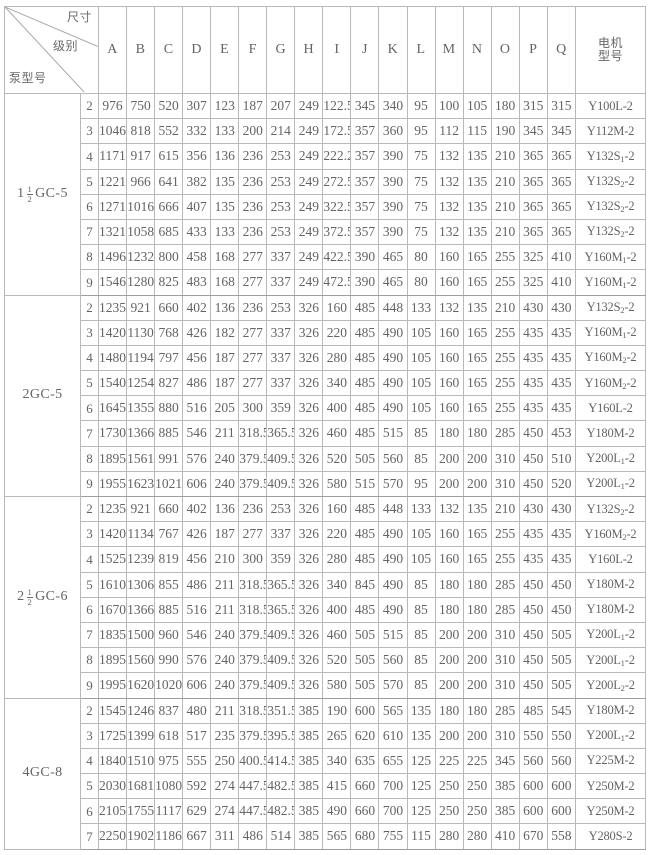  I want to click on dimension-cell-Q: 600, so click(561, 811).